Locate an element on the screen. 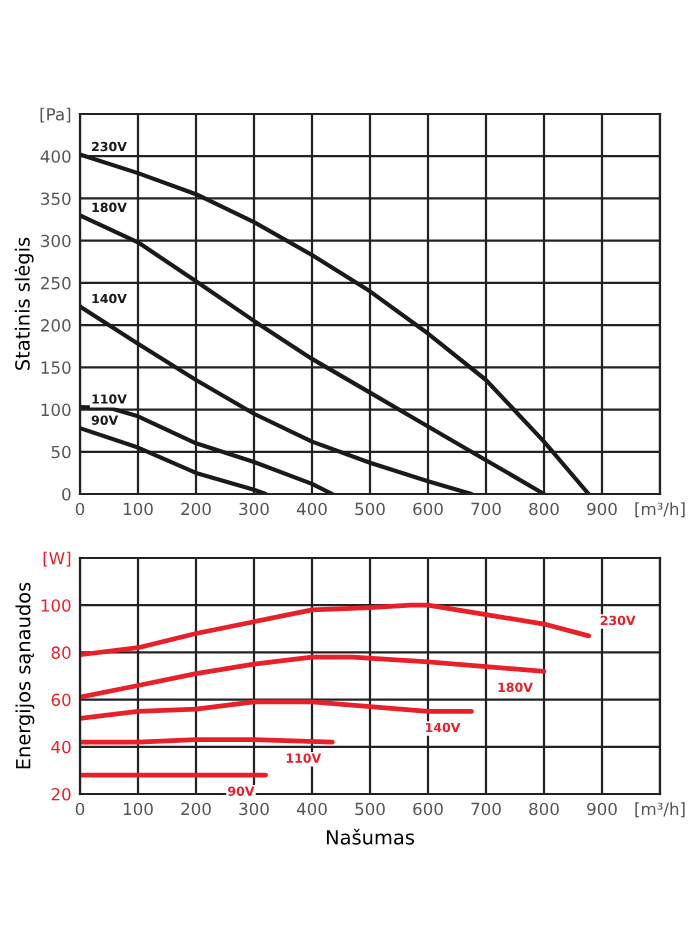 Image resolution: width=700 pixels, height=938 pixels. y-tick-label: 80 is located at coordinates (61, 652).